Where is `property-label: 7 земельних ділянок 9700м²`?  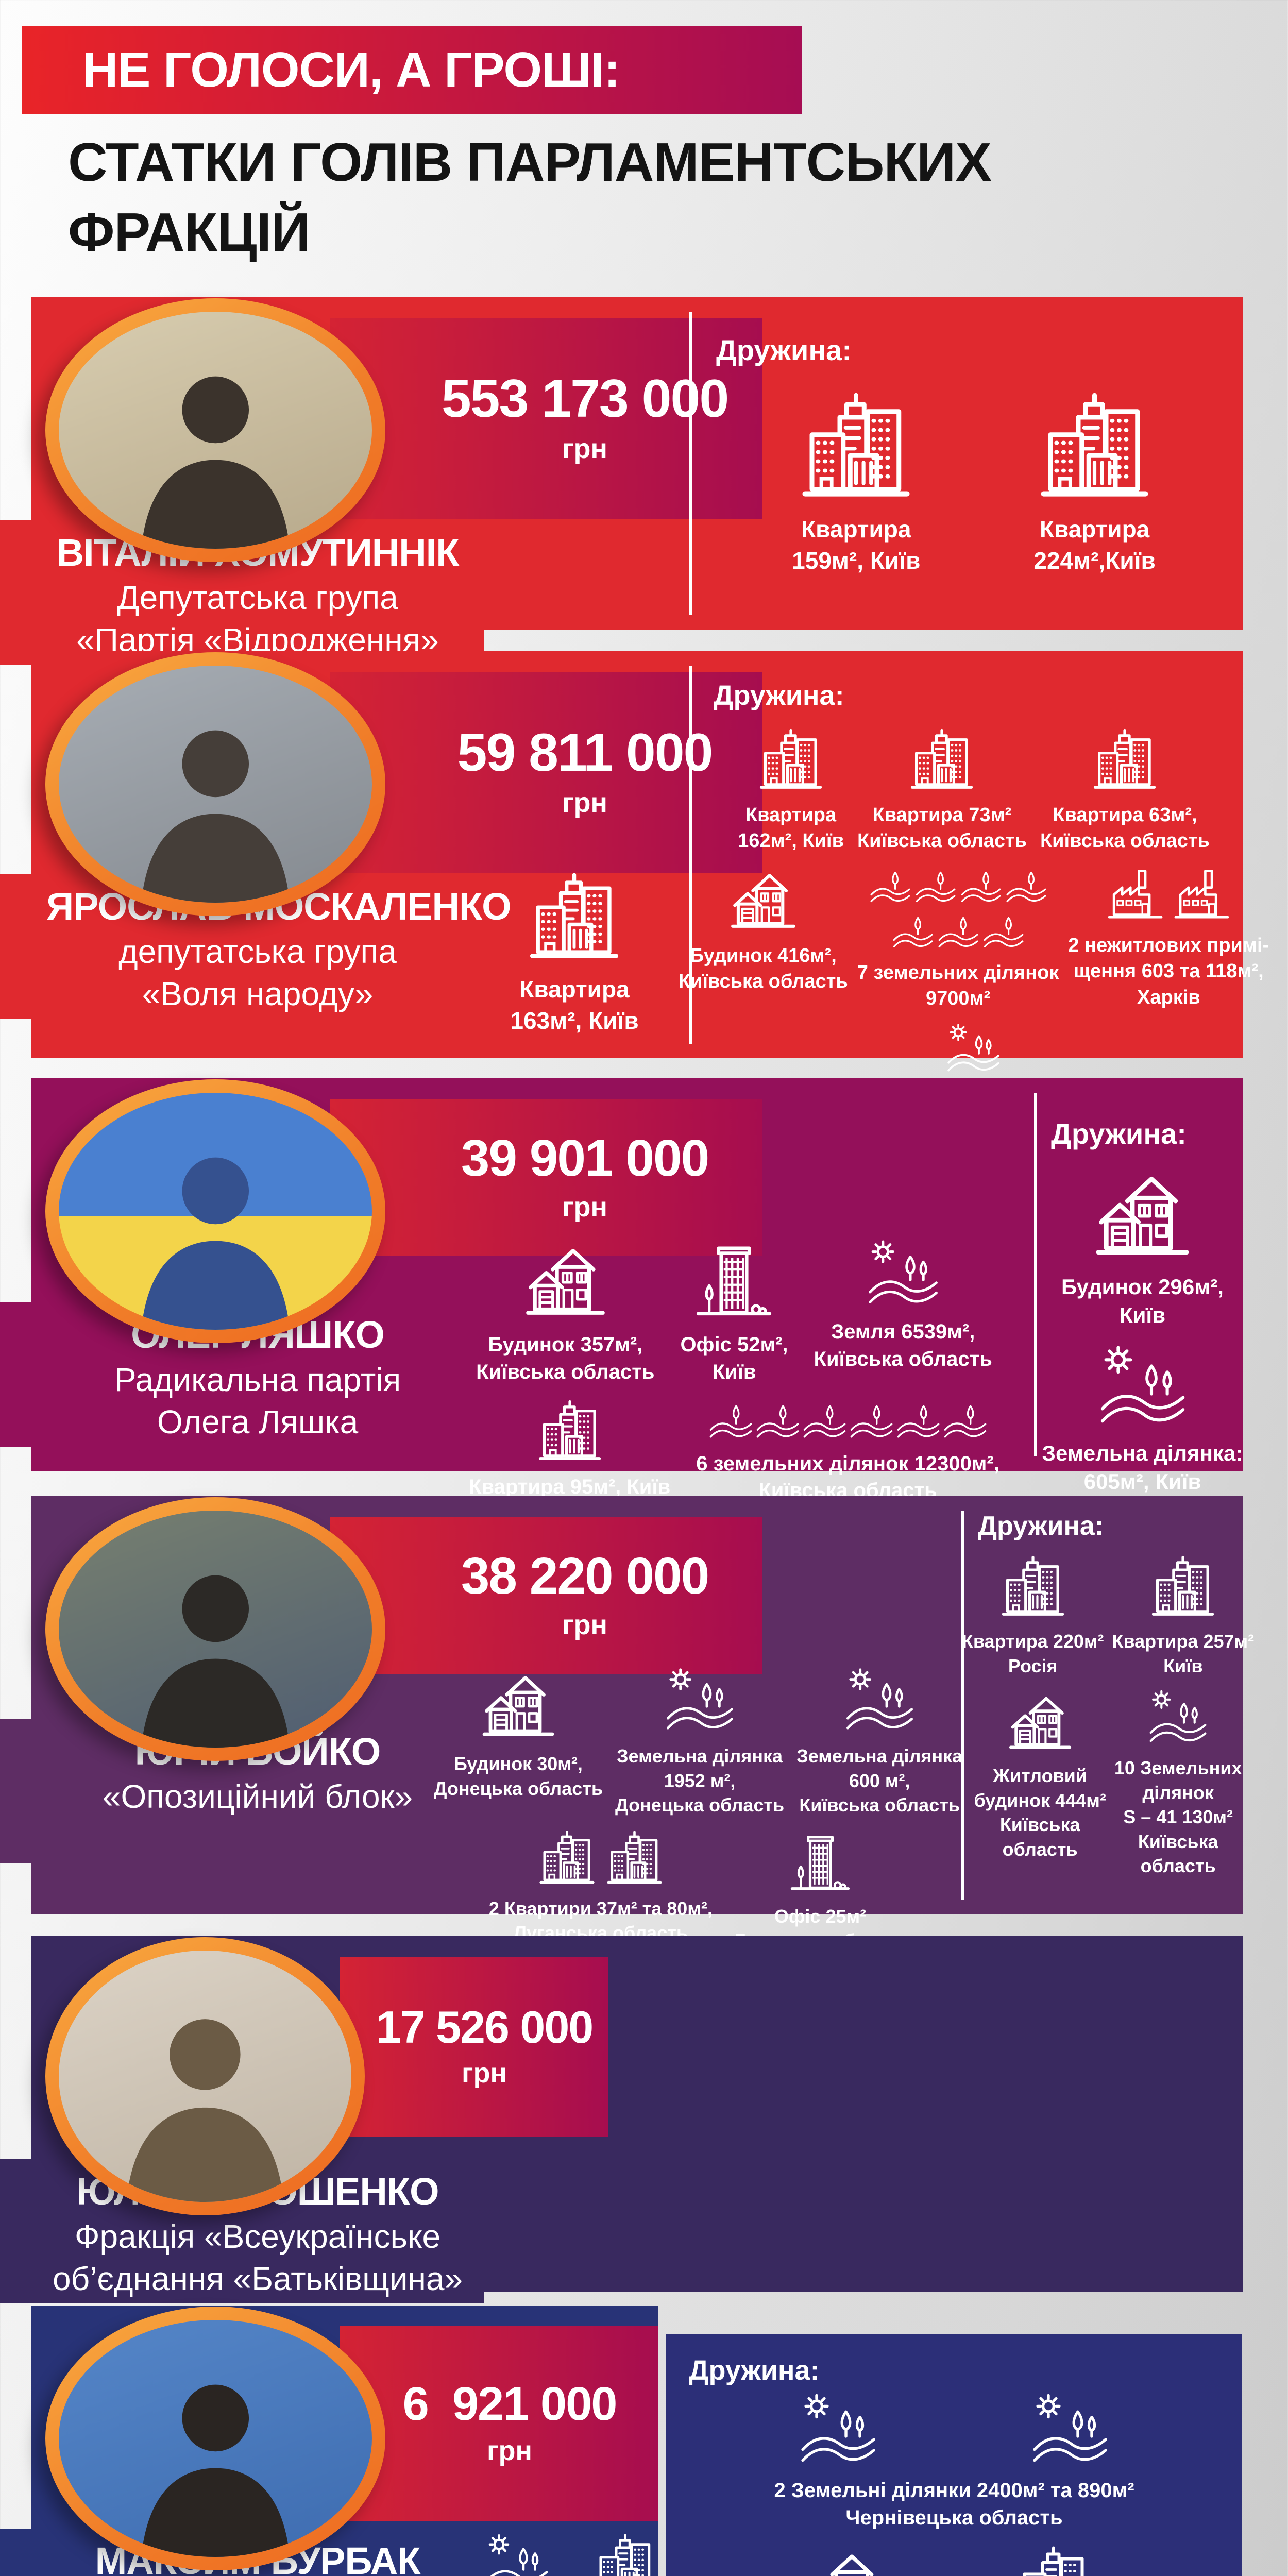
property-label: 7 земельних ділянок 9700м² is located at coordinates (958, 985).